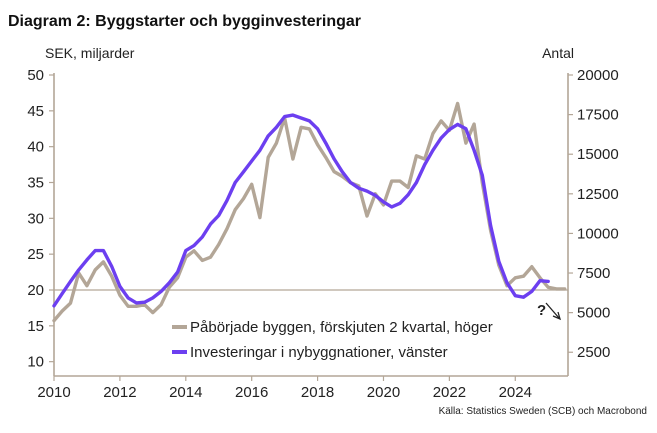  I want to click on right-tick-label-5000: 5000, so click(593, 313).